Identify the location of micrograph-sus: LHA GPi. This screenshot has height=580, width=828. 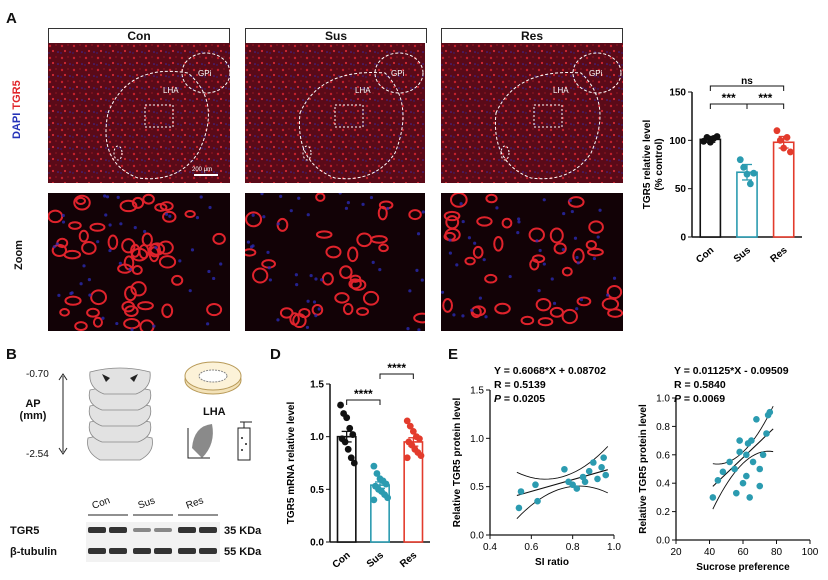
(335, 113).